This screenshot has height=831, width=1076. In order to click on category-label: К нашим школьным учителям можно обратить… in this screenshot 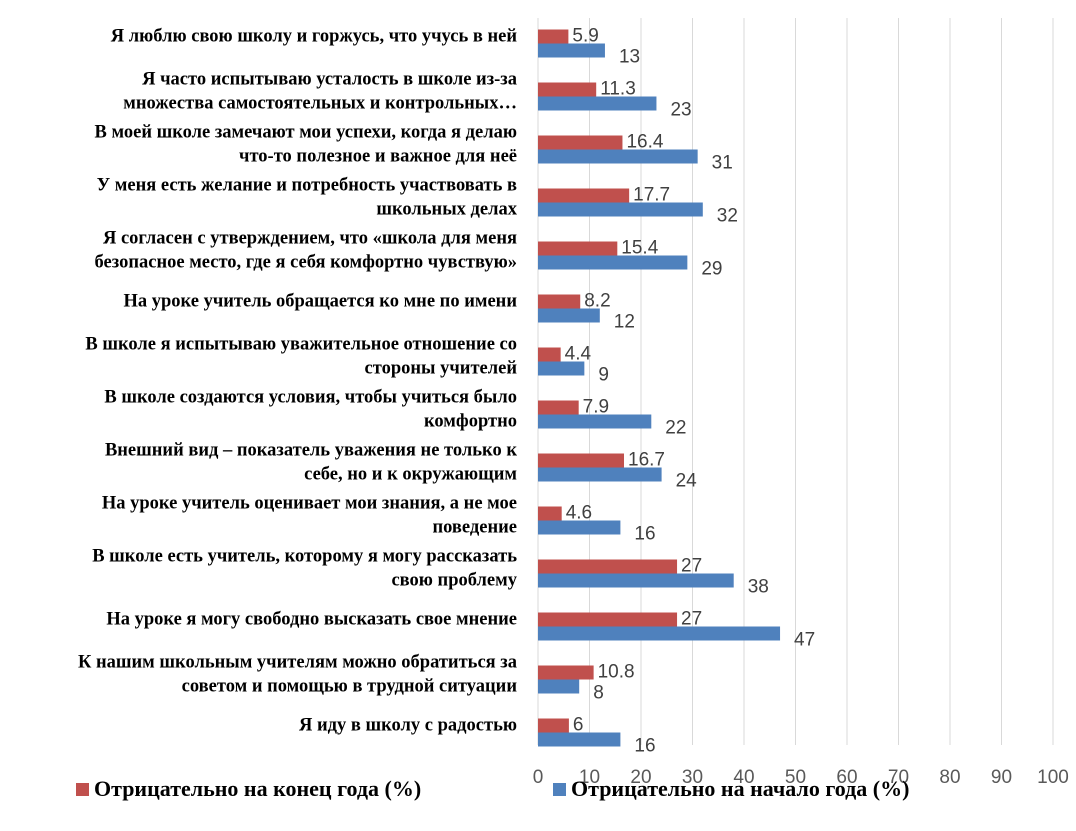, I will do `click(297, 675)`.